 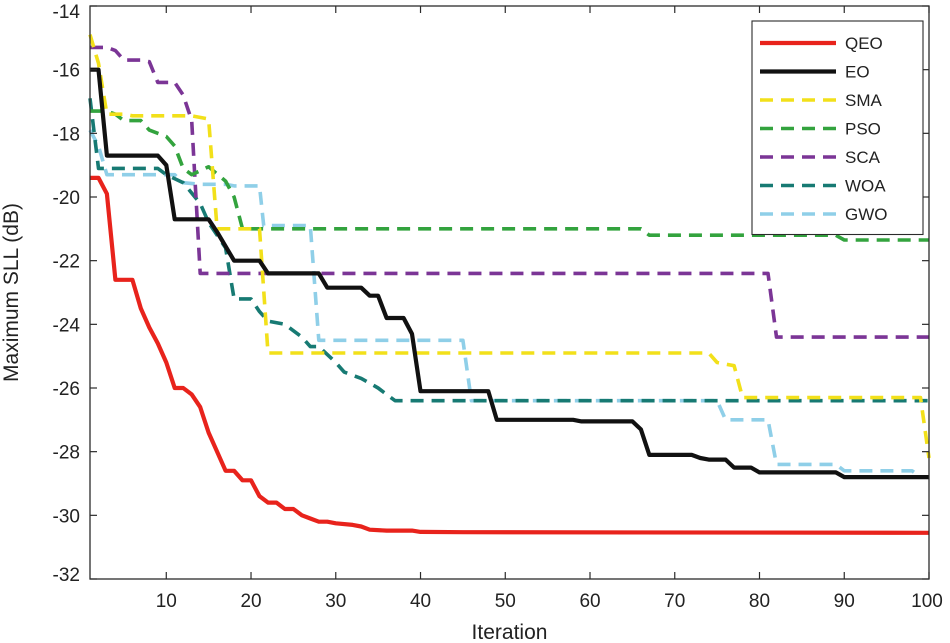 What do you see at coordinates (66, 71) in the screenshot?
I see `y-tick-label: -16` at bounding box center [66, 71].